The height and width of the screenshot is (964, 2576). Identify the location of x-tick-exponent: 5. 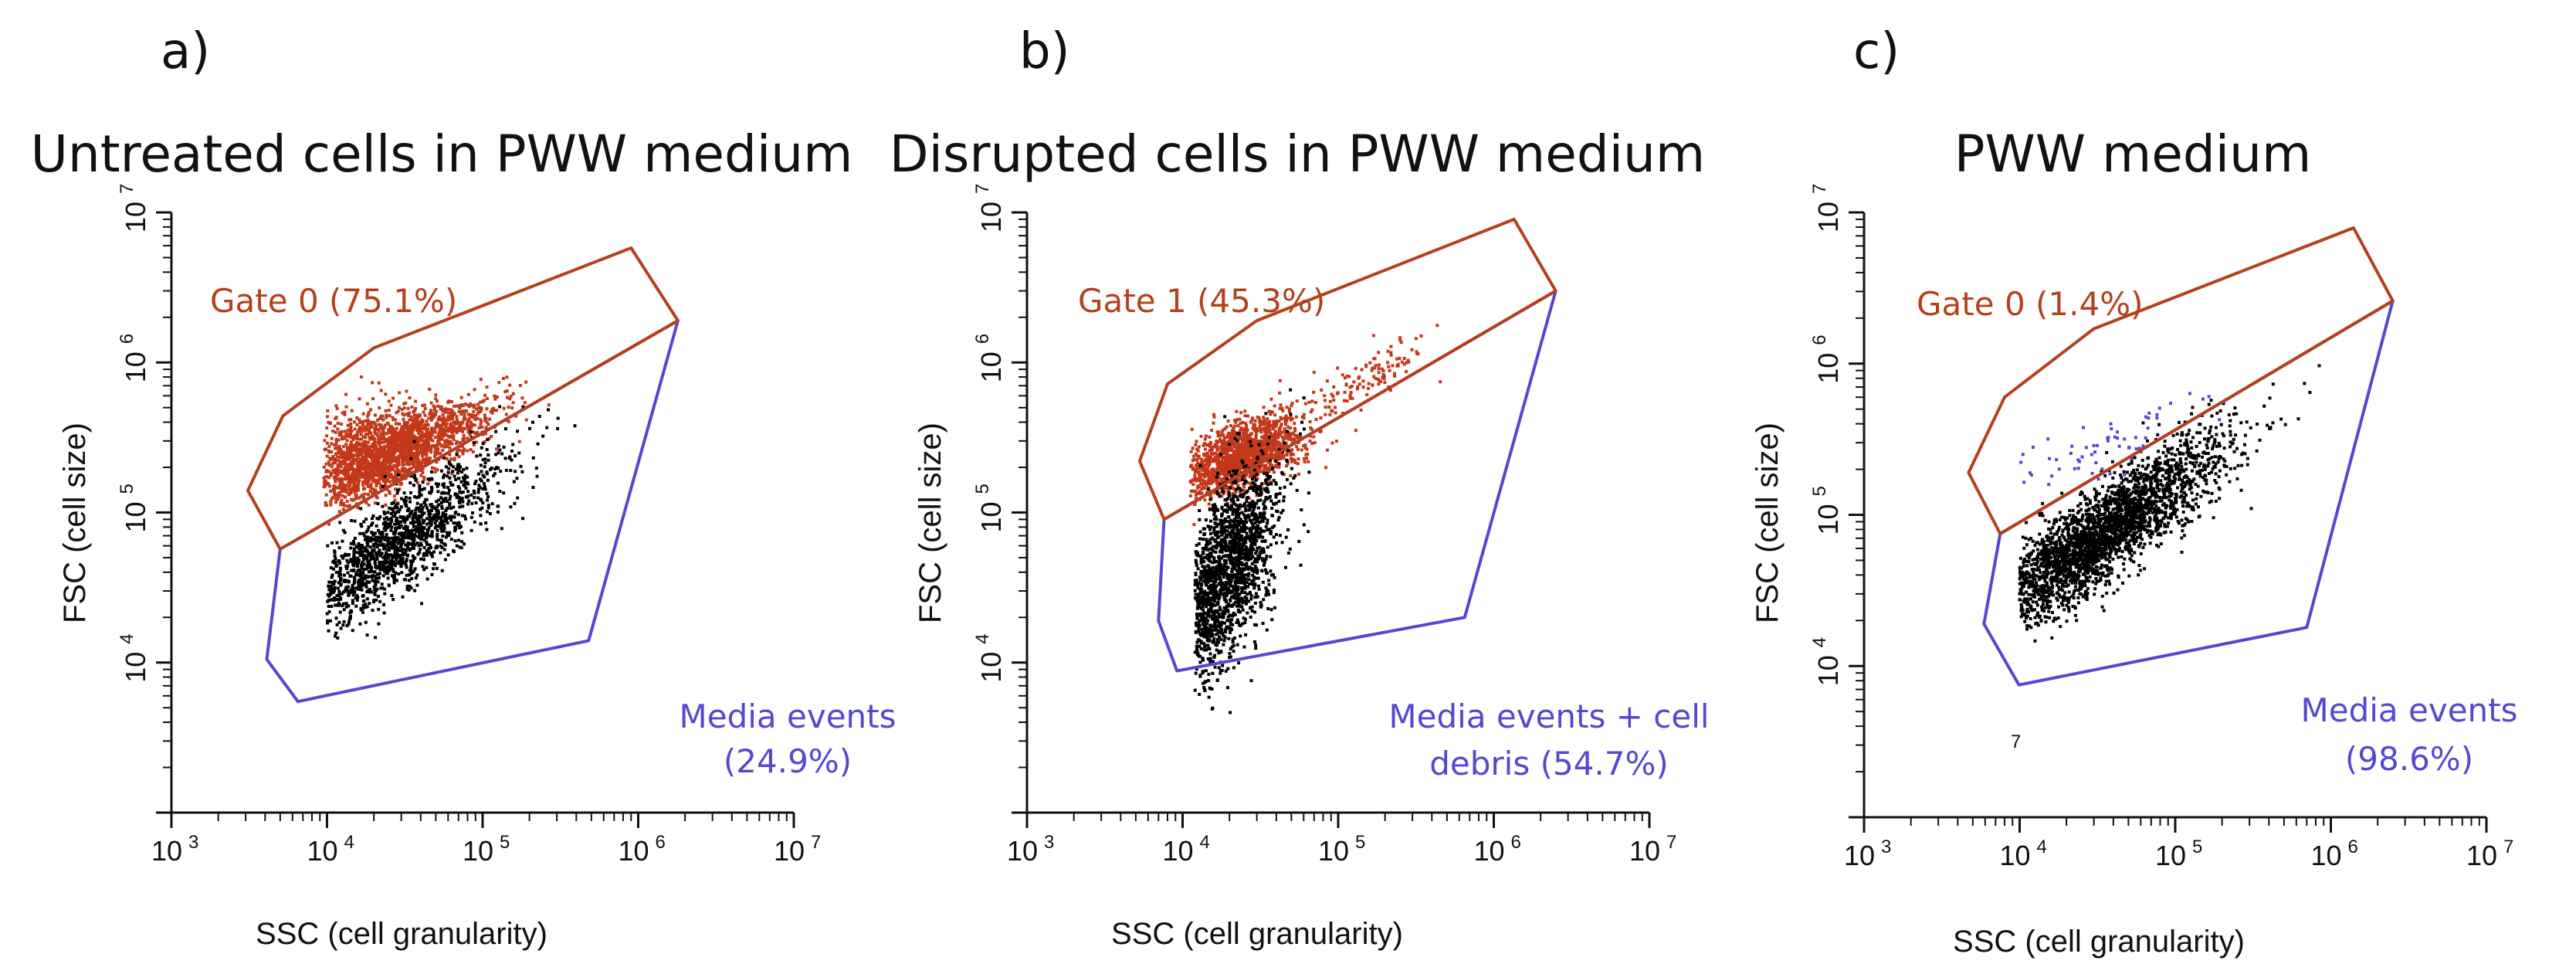
(505, 843).